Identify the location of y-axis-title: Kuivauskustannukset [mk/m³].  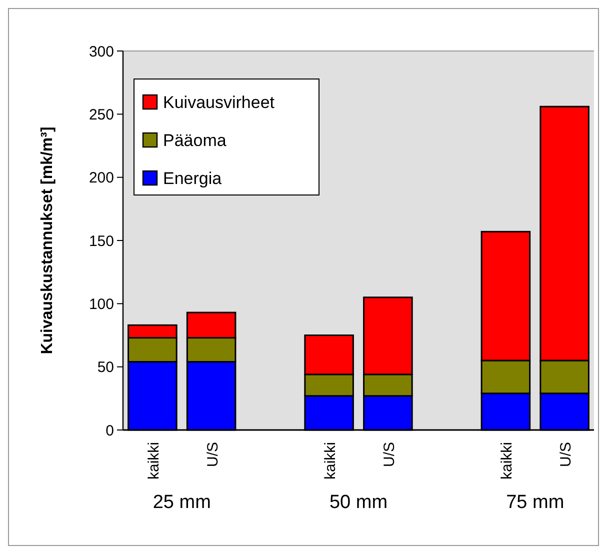
(47, 240).